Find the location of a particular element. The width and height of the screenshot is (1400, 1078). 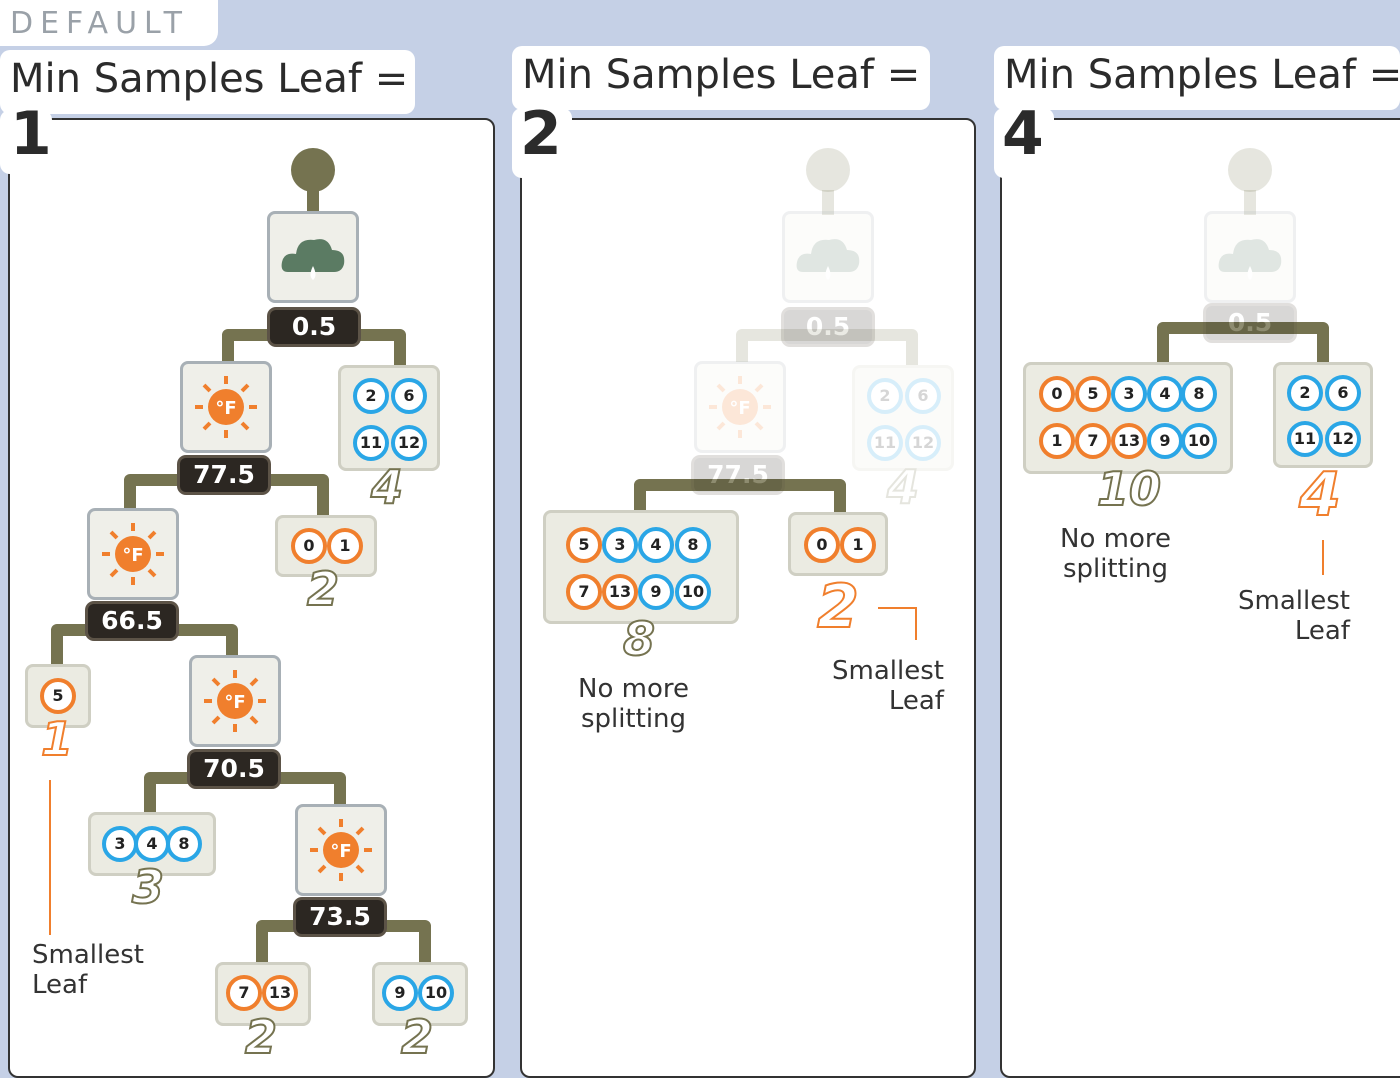

panel-1-value-box is located at coordinates (26, 142).